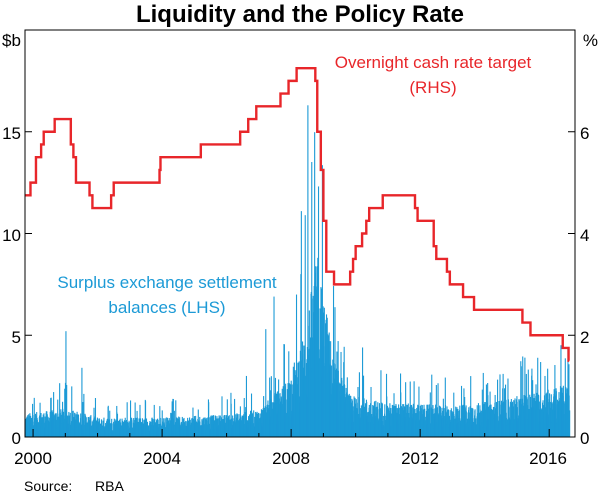  I want to click on right-tick-label-0: 0, so click(584, 438).